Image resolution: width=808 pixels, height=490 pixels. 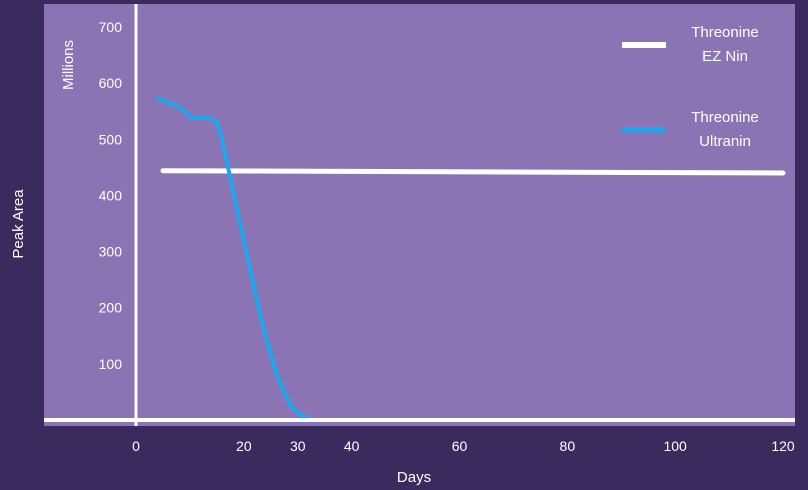 I want to click on x-tick-label: 100, so click(x=675, y=446).